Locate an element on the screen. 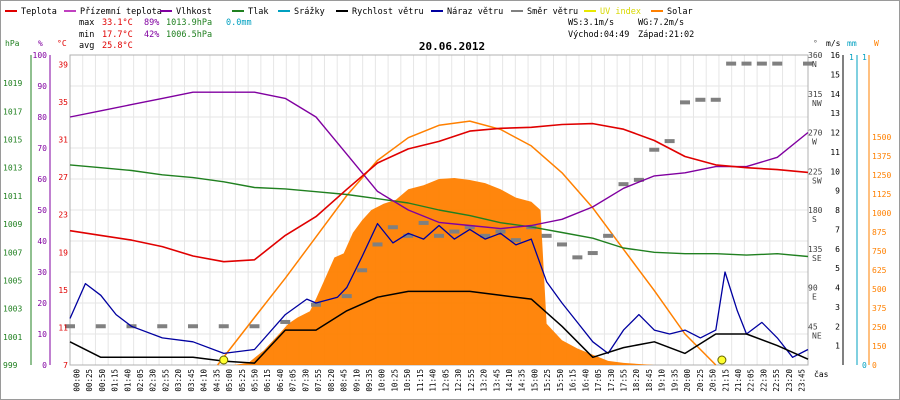  x-tick-label: 03:20 is located at coordinates (178, 380).